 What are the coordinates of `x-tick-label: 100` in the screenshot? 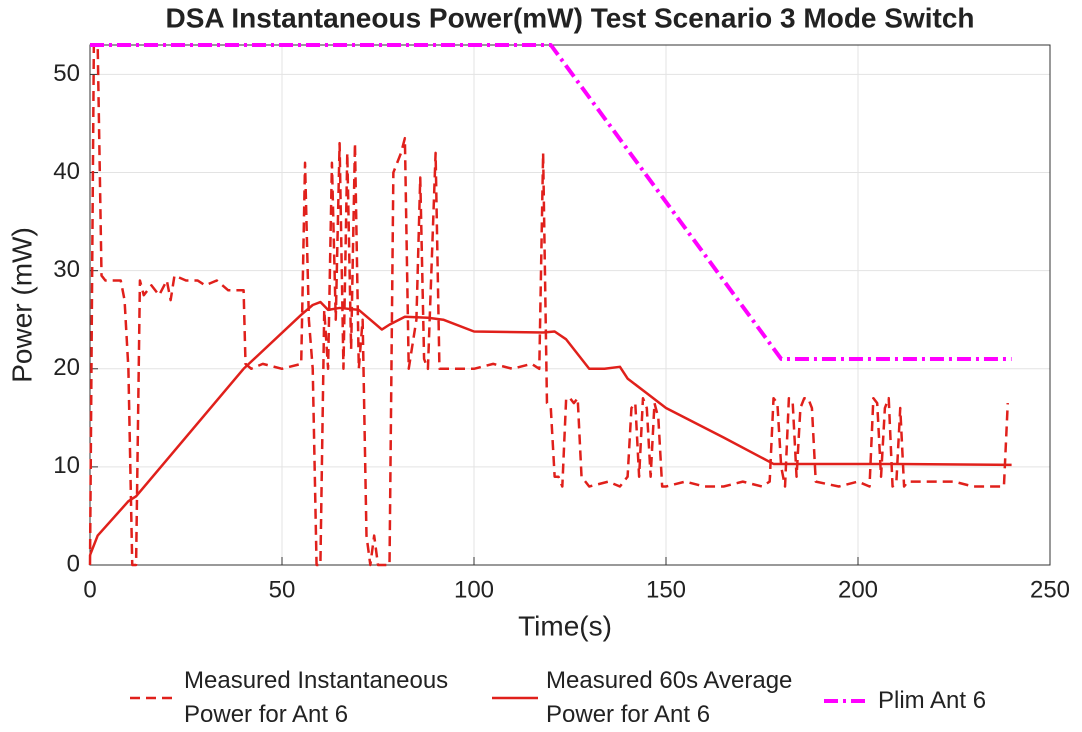 It's located at (474, 589).